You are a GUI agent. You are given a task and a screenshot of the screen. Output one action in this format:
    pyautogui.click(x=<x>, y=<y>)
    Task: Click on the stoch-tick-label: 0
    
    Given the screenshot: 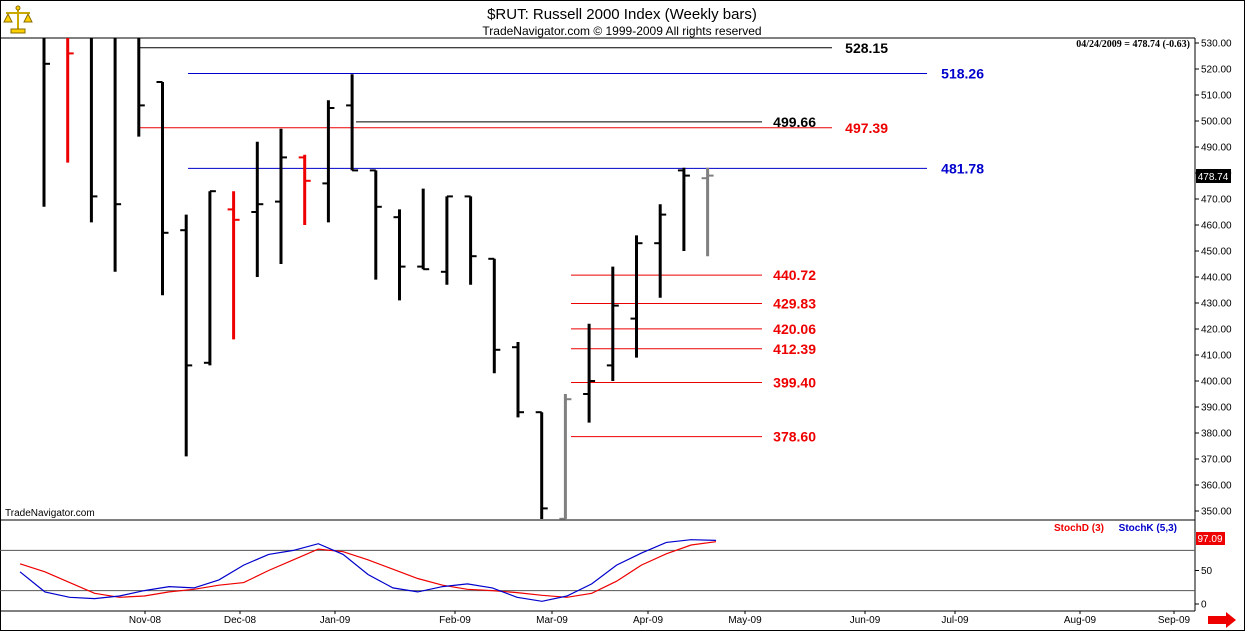 What is the action you would take?
    pyautogui.click(x=1204, y=605)
    